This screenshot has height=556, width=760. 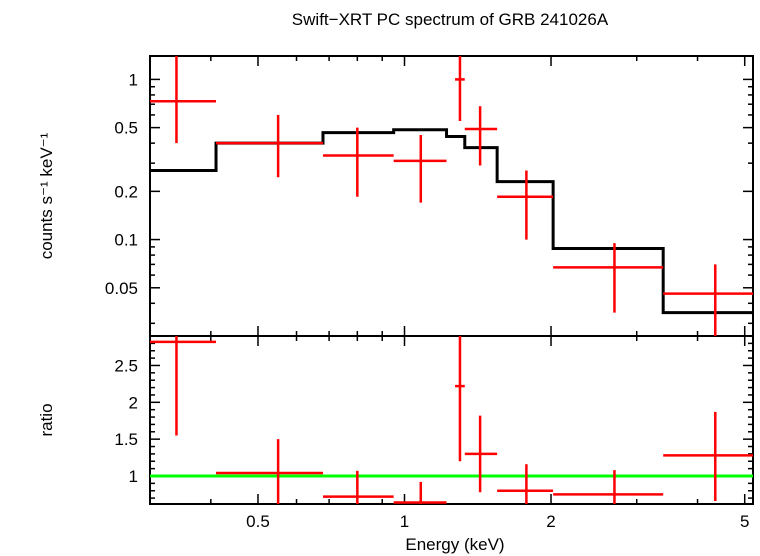 What do you see at coordinates (46, 419) in the screenshot?
I see `ratio-y-axis-label: ratio` at bounding box center [46, 419].